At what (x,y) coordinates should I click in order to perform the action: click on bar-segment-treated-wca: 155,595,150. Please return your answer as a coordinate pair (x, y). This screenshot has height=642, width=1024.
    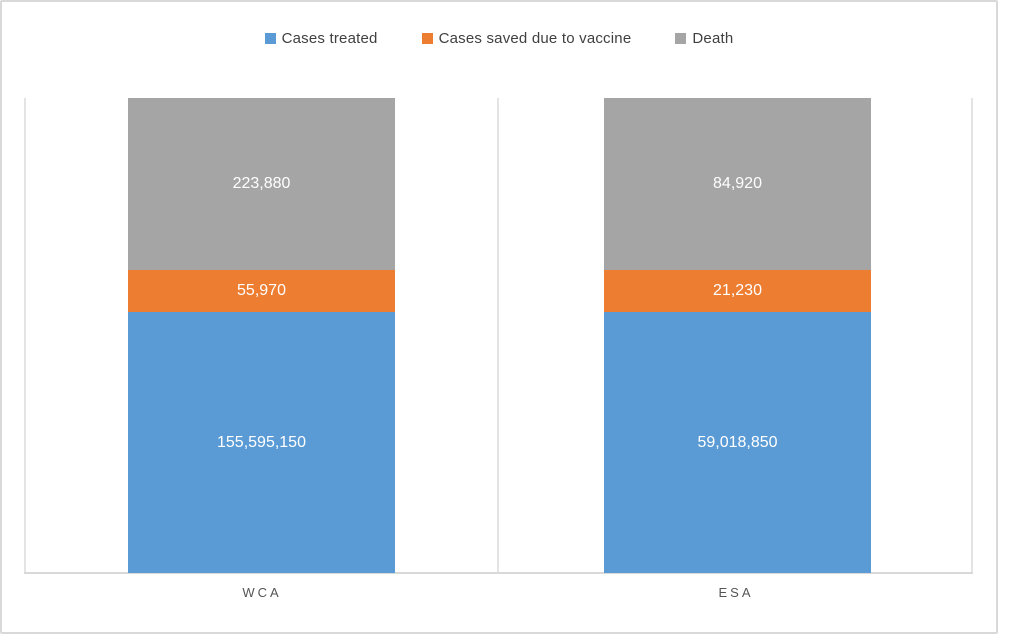
    Looking at the image, I should click on (261, 442).